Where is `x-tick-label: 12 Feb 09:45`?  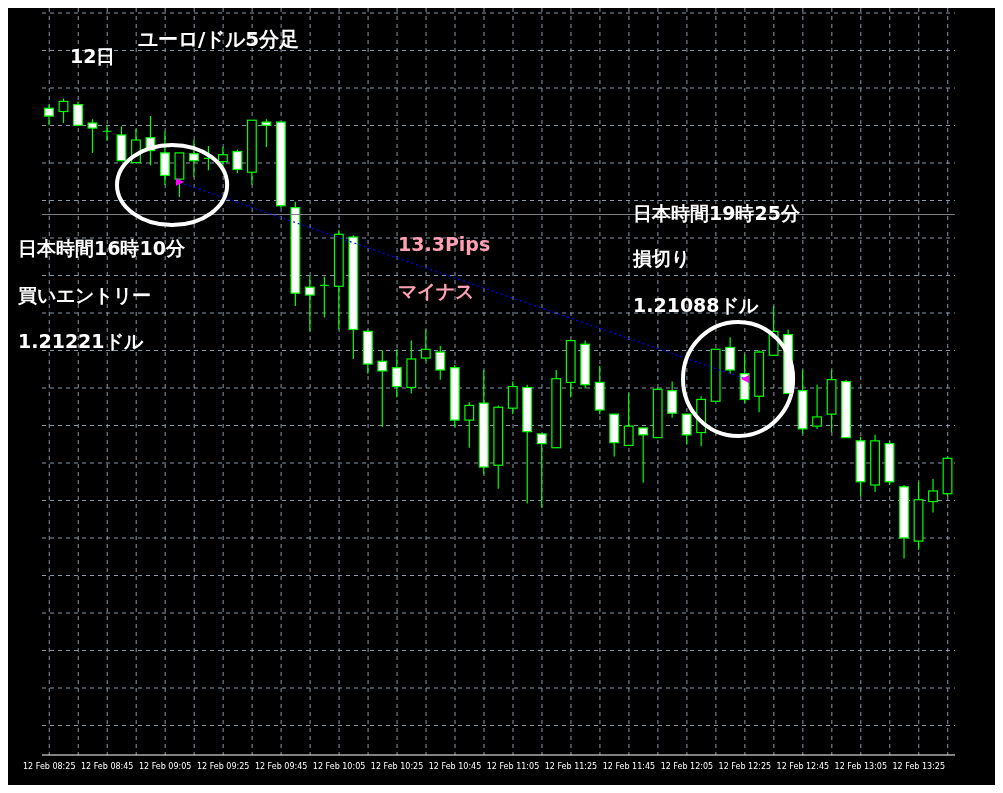 x-tick-label: 12 Feb 09:45 is located at coordinates (281, 766).